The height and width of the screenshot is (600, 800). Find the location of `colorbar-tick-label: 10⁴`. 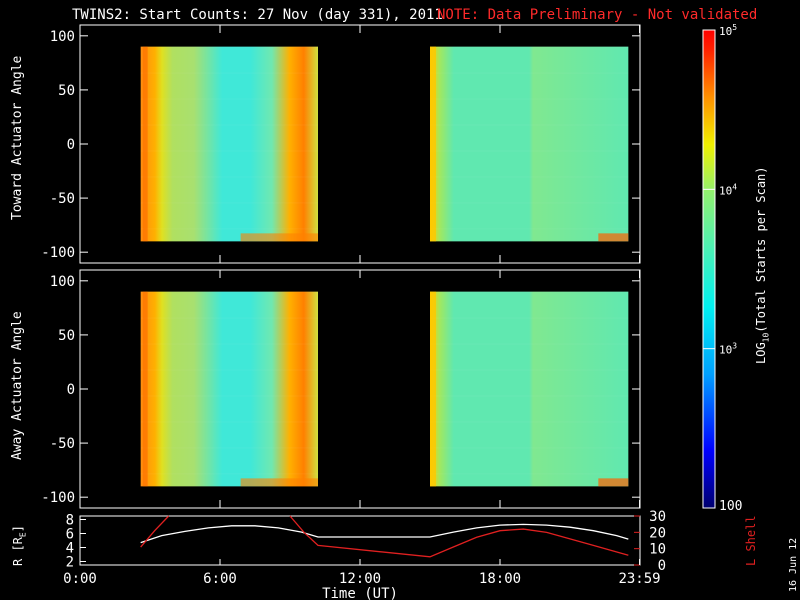

colorbar-tick-label: 10⁴ is located at coordinates (728, 189).